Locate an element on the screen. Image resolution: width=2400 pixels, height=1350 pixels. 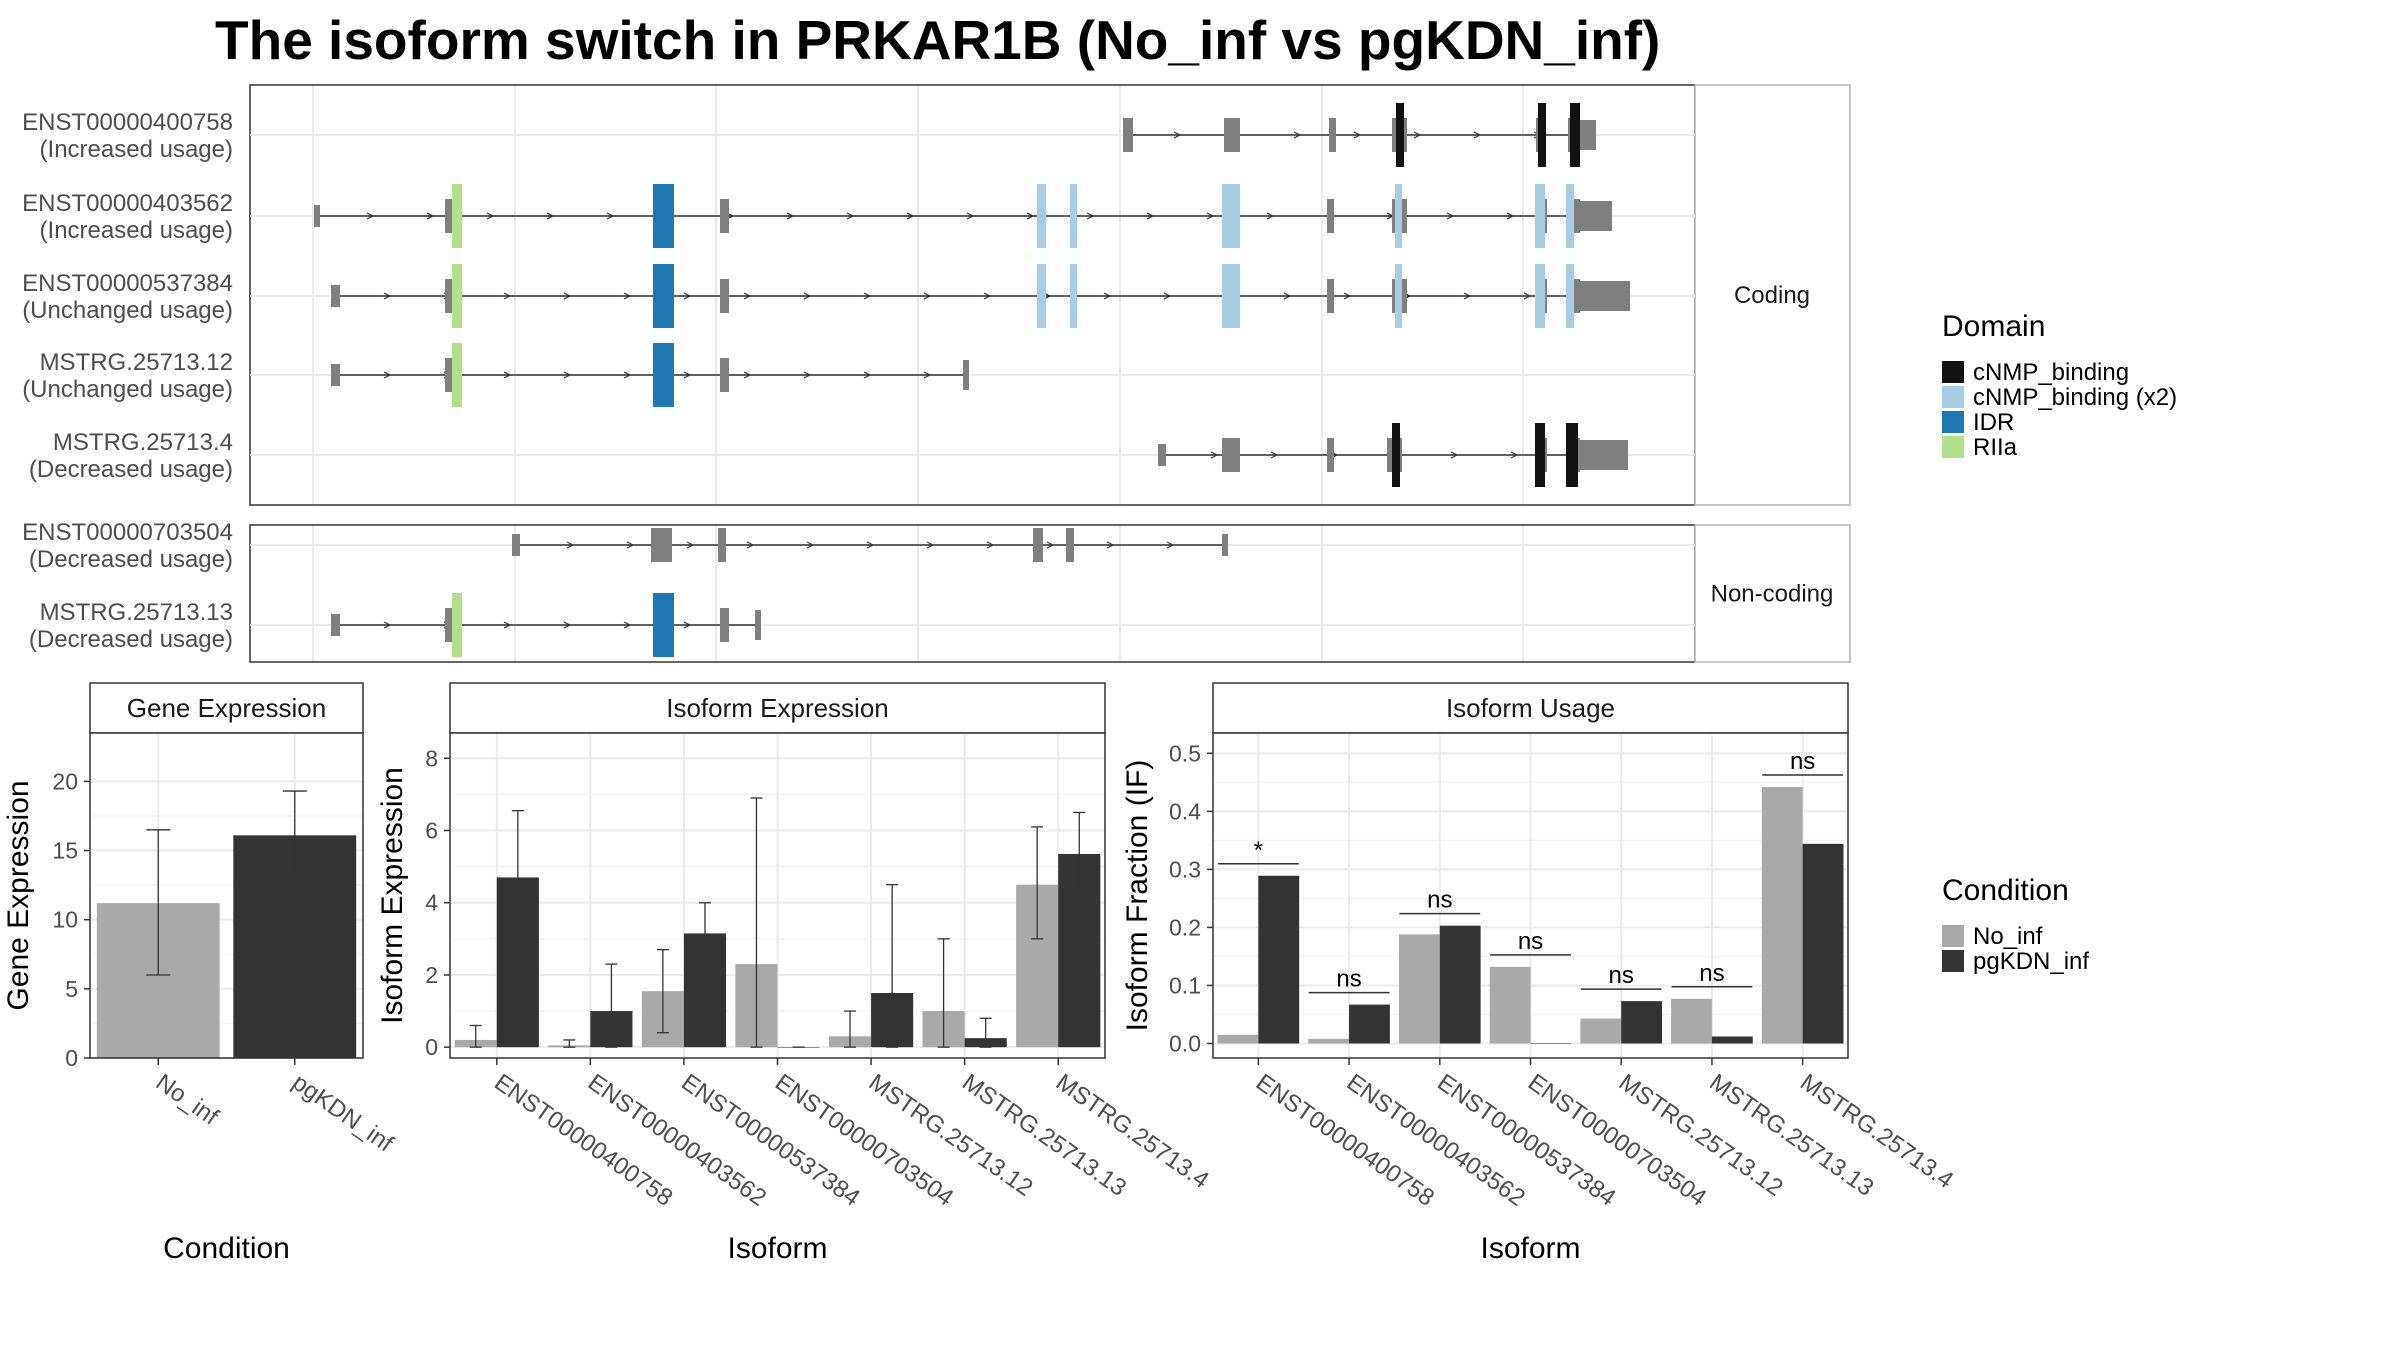
x-axis-title: Isoform is located at coordinates (1530, 1248).